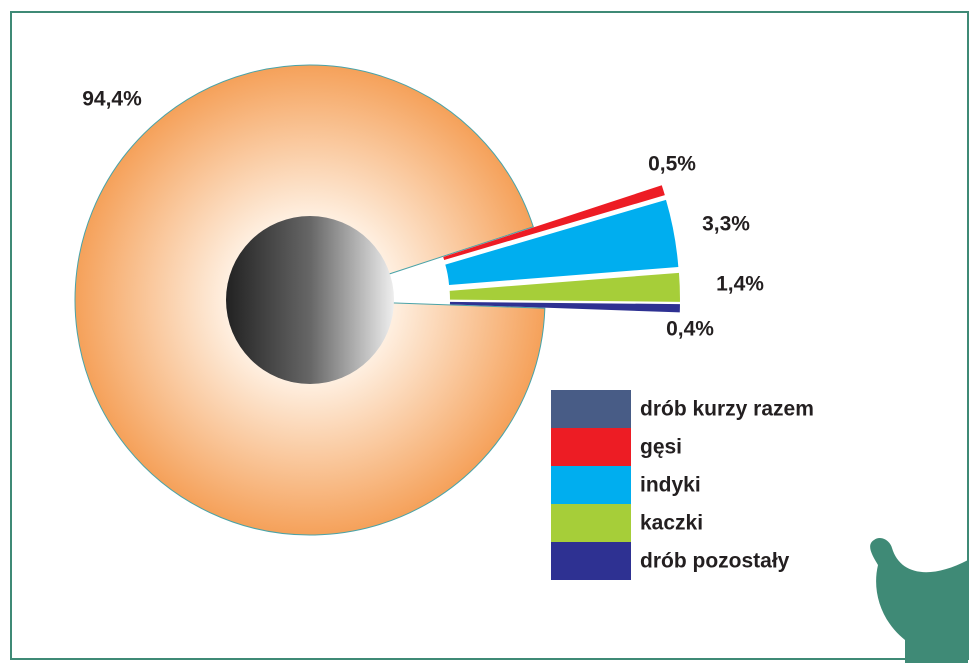 Image resolution: width=970 pixels, height=663 pixels. What do you see at coordinates (726, 224) in the screenshot?
I see `value-label: 3,3%` at bounding box center [726, 224].